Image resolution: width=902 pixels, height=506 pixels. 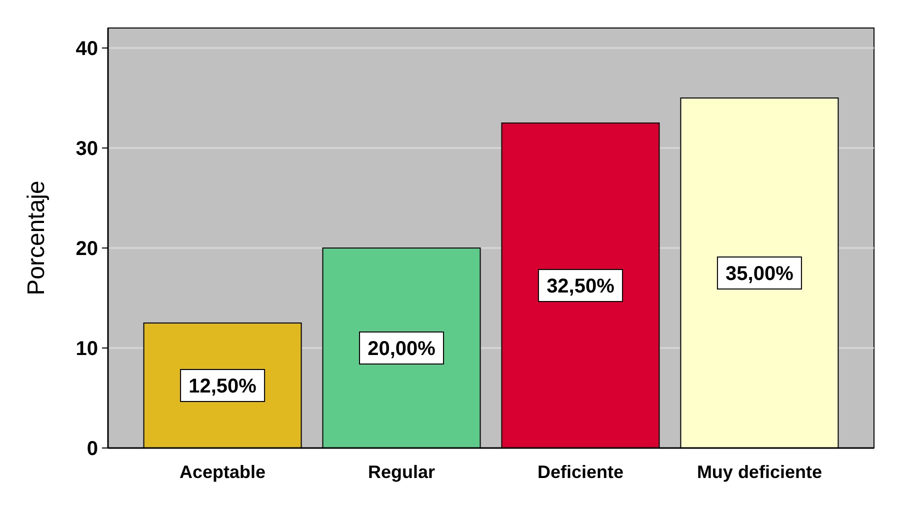 What do you see at coordinates (87, 349) in the screenshot?
I see `y-tick-label: 10` at bounding box center [87, 349].